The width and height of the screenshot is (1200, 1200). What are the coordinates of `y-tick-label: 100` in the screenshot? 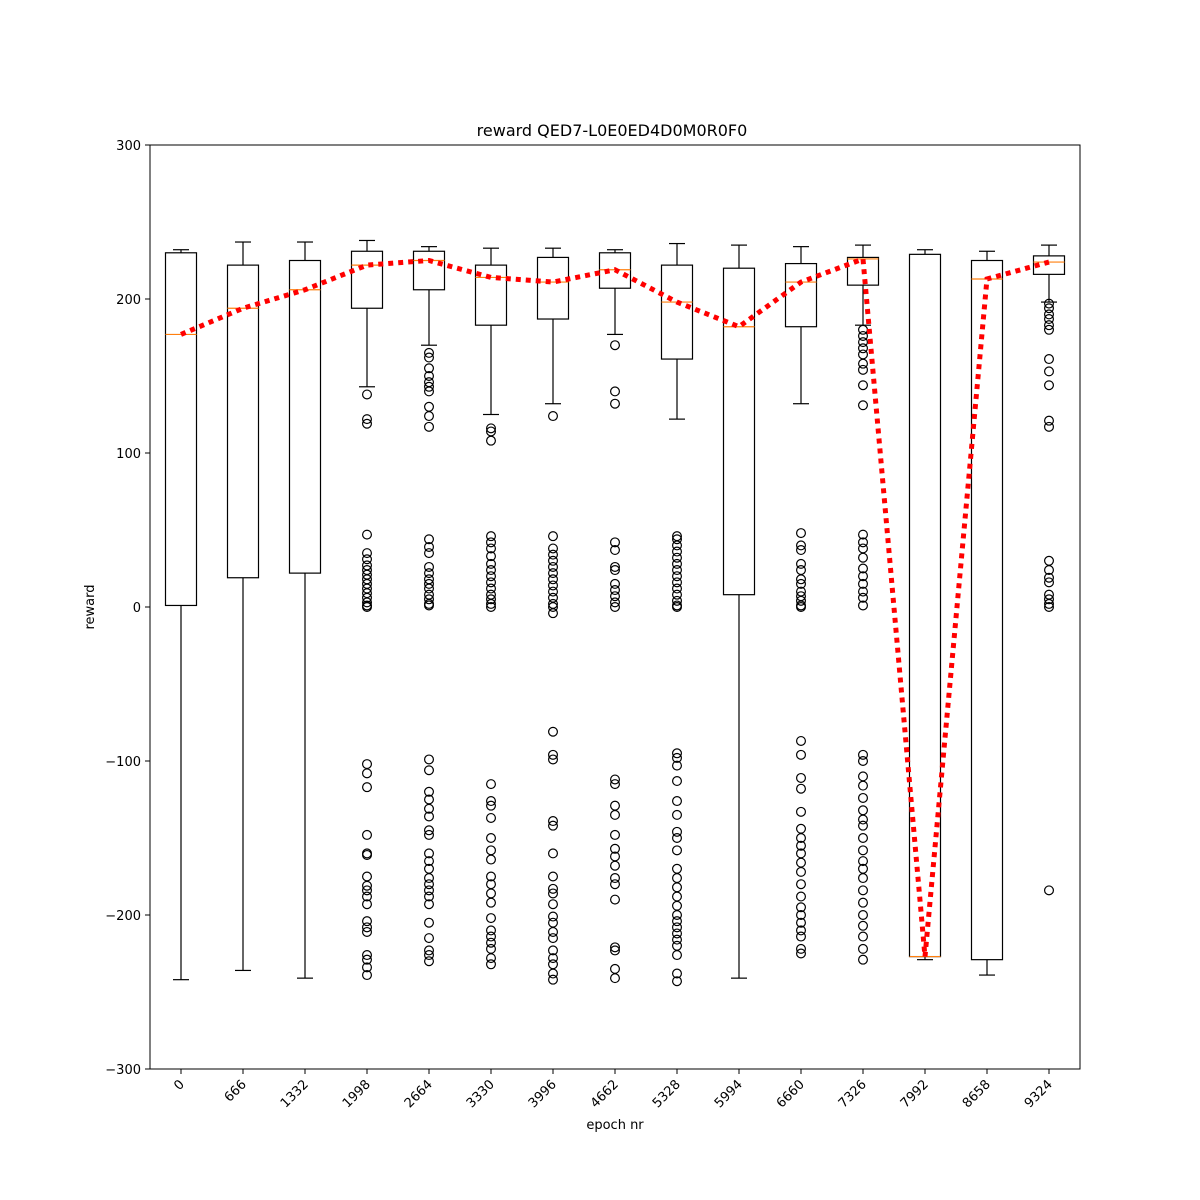 It's located at (128, 454).